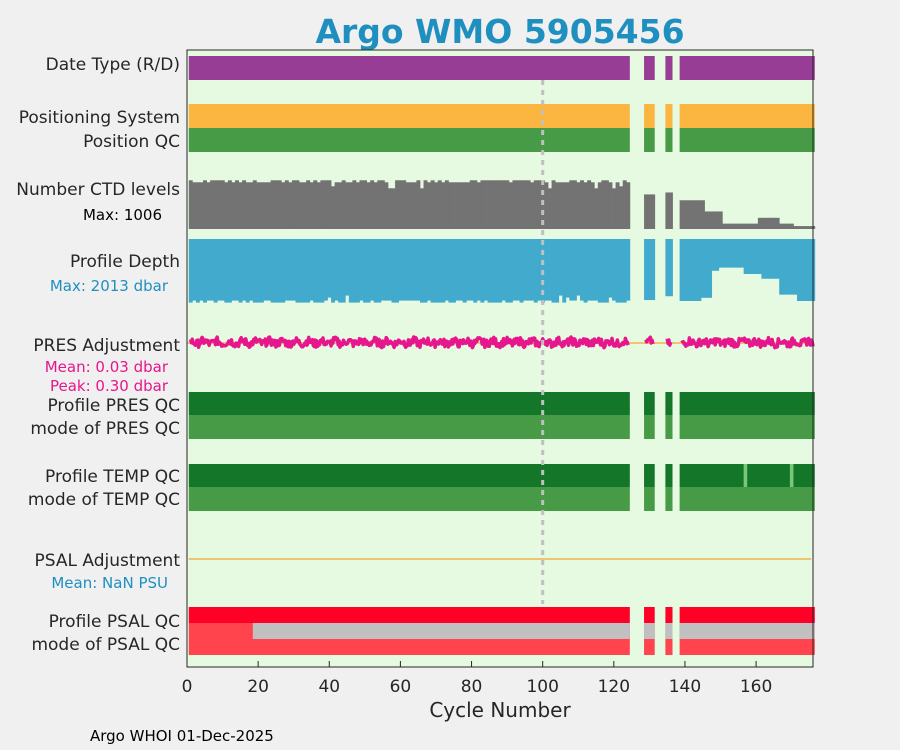 The width and height of the screenshot is (900, 750). I want to click on x-tick-label: 120, so click(614, 687).